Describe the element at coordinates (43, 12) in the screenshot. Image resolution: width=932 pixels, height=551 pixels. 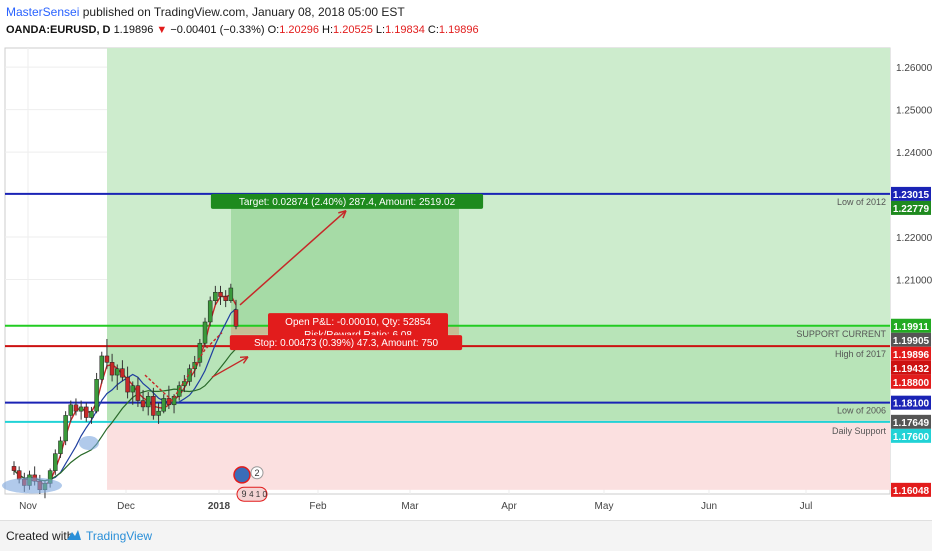
I see `author-link: MasterSensei` at that location.